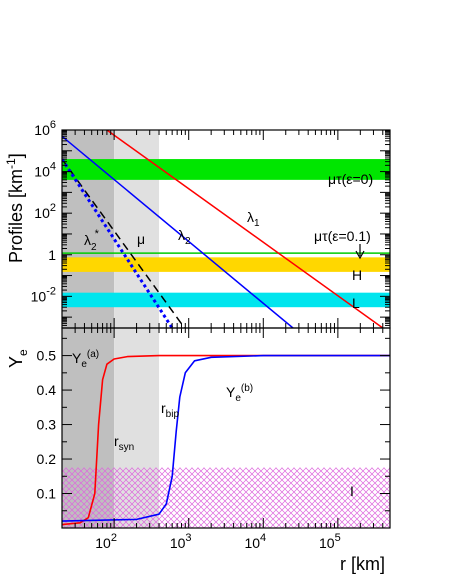 This screenshot has width=450, height=582. I want to click on band-label-I: I, so click(352, 491).